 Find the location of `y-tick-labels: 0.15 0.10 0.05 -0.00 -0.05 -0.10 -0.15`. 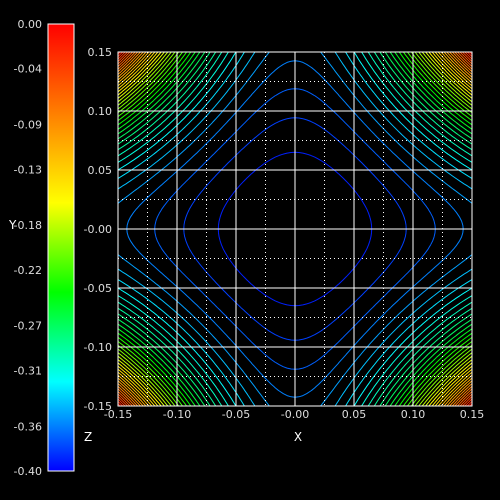

y-tick-labels: 0.15 0.10 0.05 -0.00 -0.05 -0.10 -0.15 is located at coordinates (98, 229).